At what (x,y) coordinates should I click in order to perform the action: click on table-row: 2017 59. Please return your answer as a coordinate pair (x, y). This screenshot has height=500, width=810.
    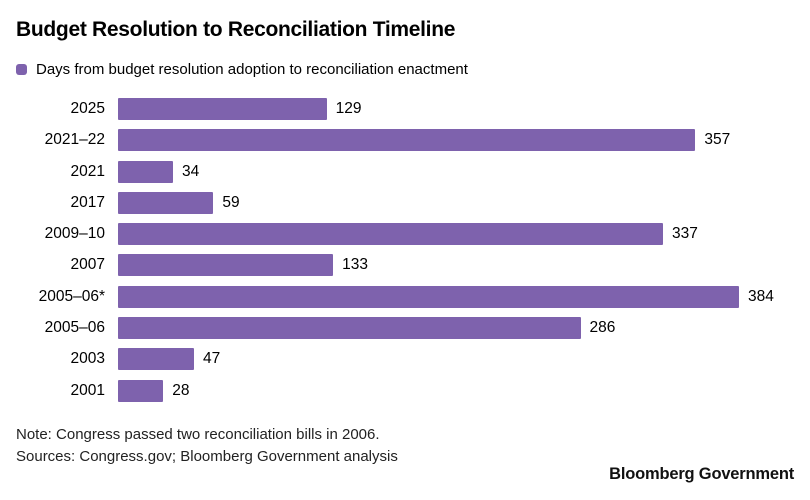
    Looking at the image, I should click on (405, 202).